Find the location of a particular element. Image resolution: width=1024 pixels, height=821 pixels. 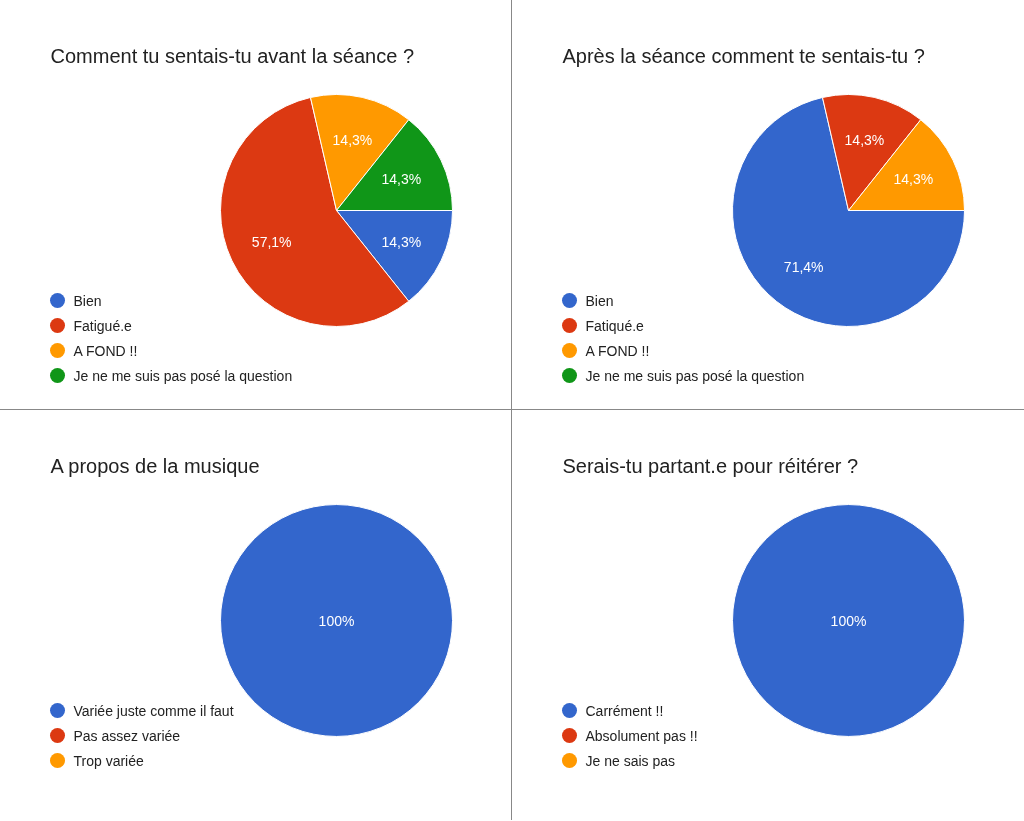

legend-label: Pas assez variée is located at coordinates (127, 735).